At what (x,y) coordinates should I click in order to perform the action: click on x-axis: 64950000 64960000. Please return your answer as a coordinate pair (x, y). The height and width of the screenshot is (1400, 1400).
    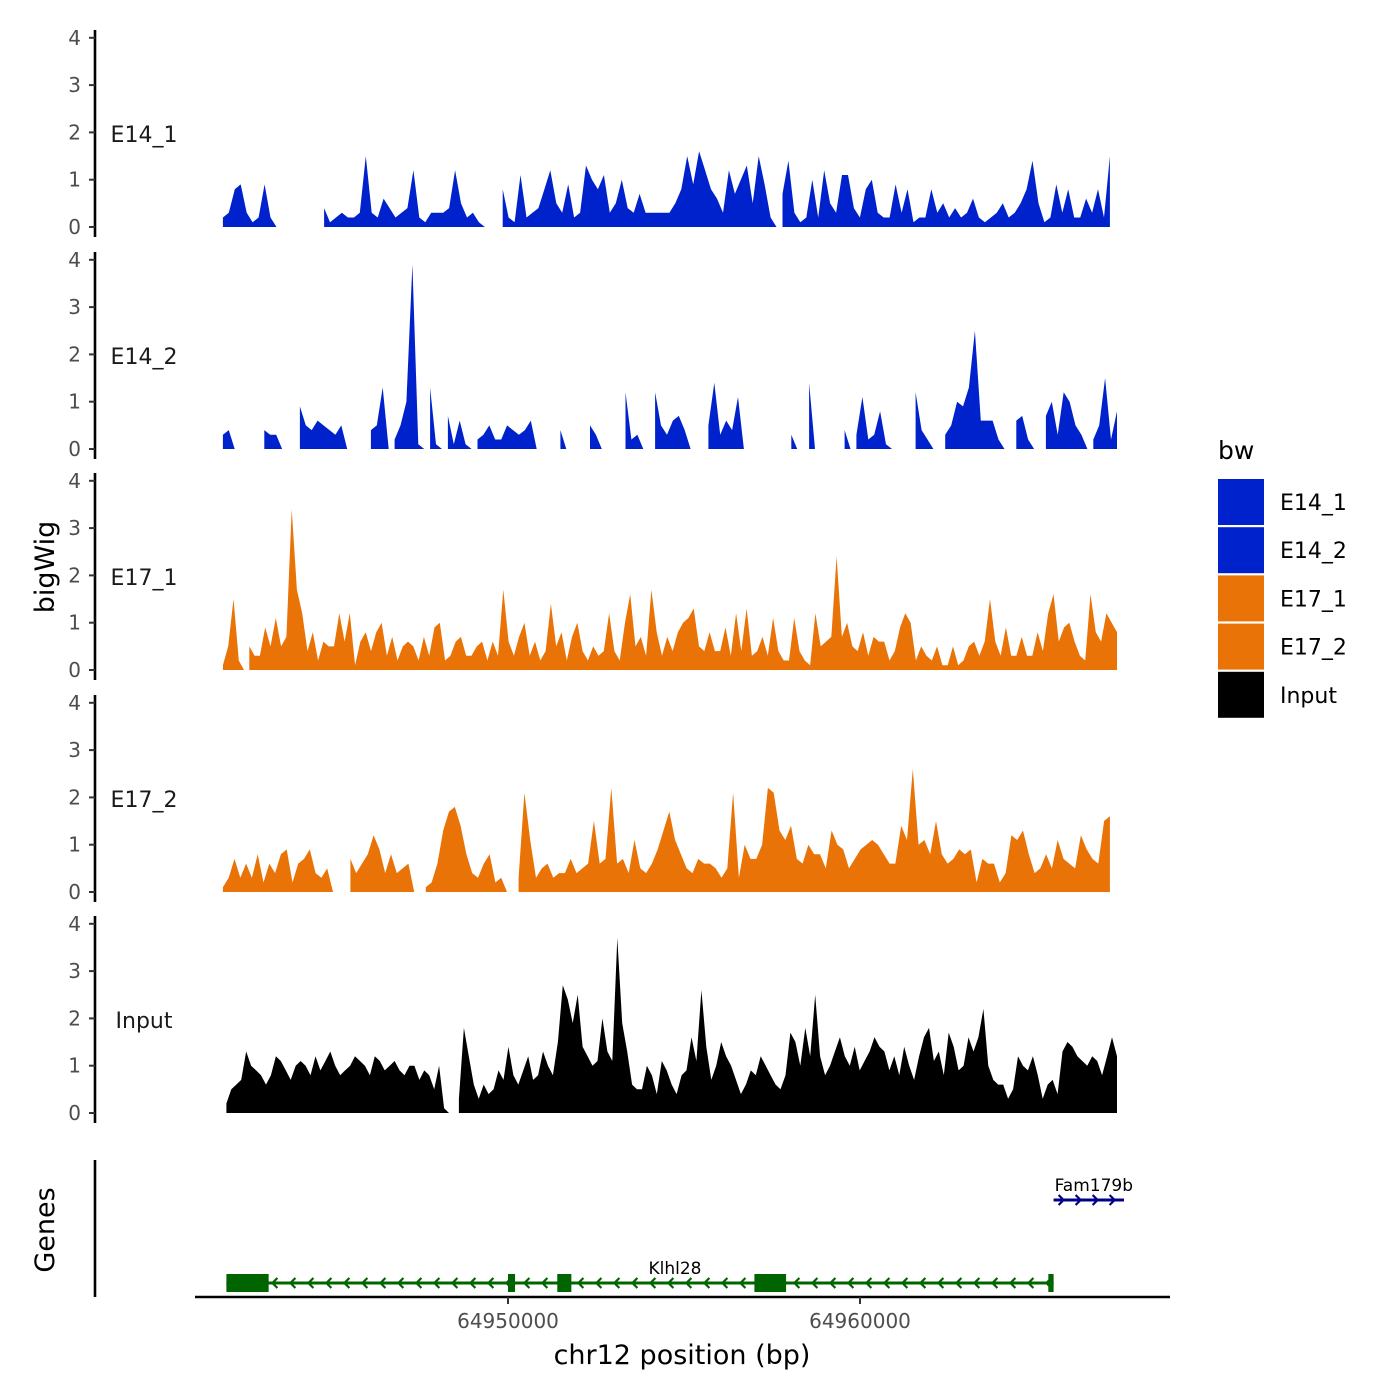
    Looking at the image, I should click on (682, 1314).